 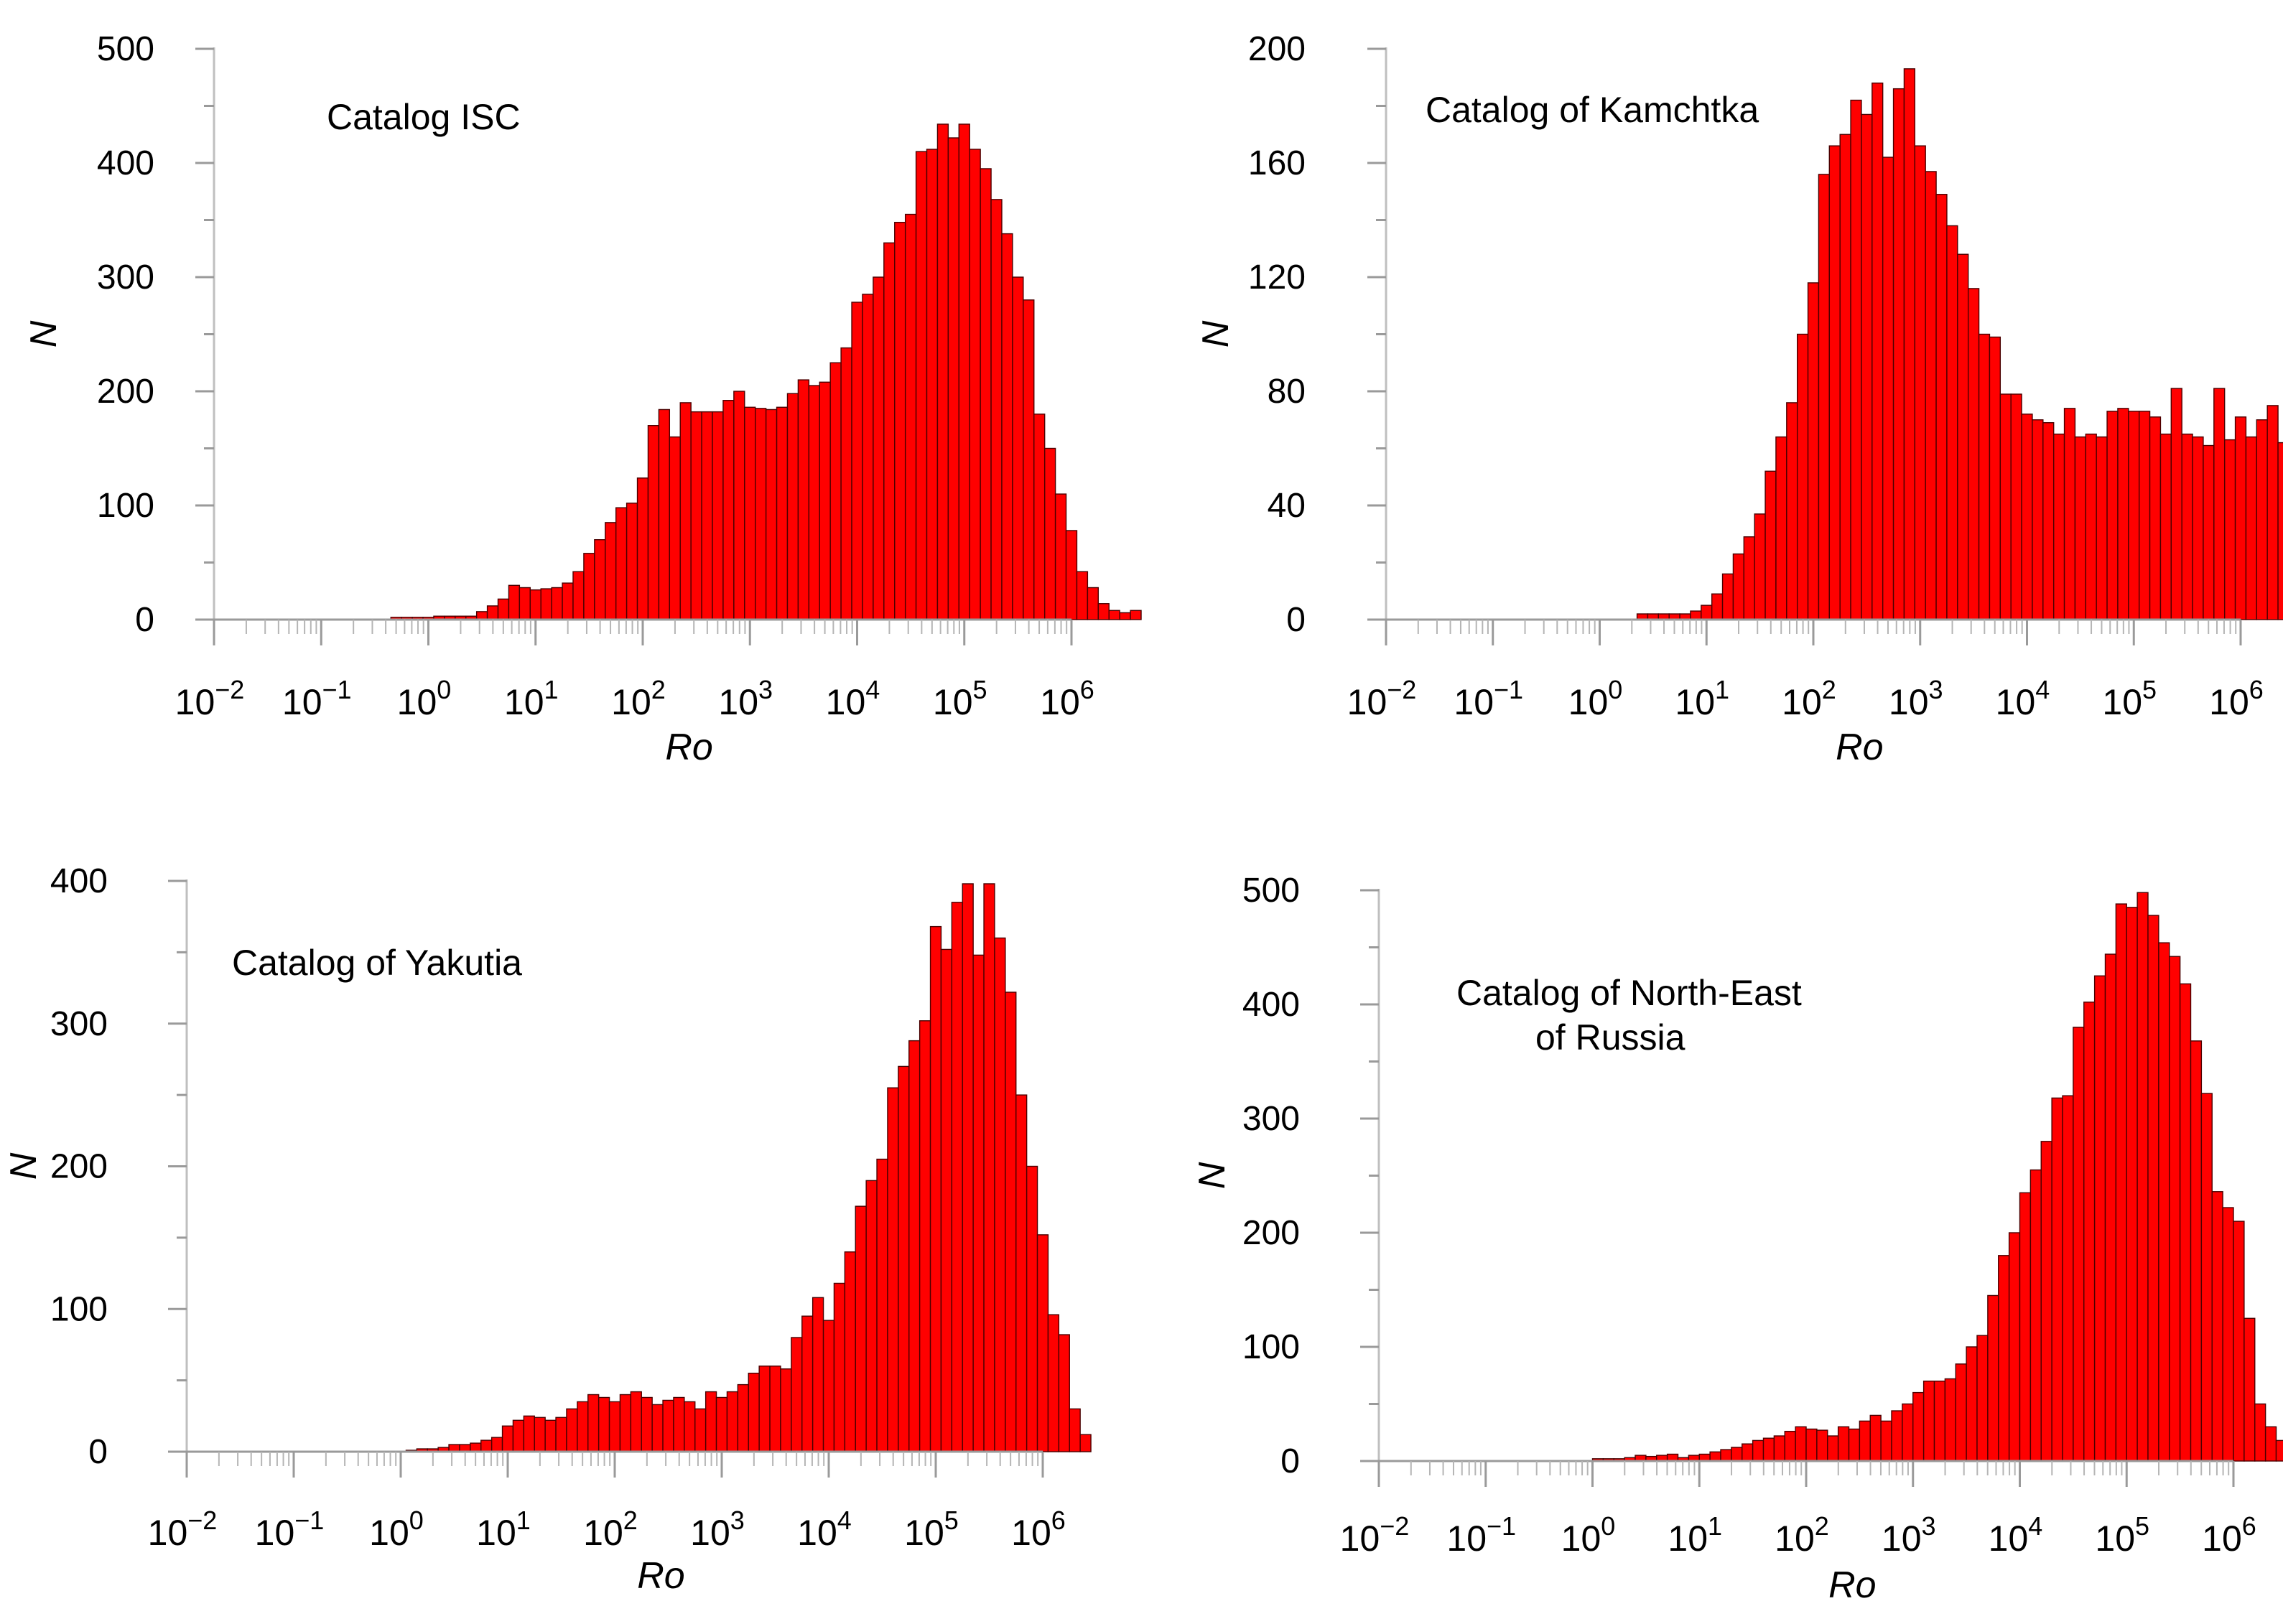 What do you see at coordinates (1702, 698) in the screenshot?
I see `x-tick-label: 10¹` at bounding box center [1702, 698].